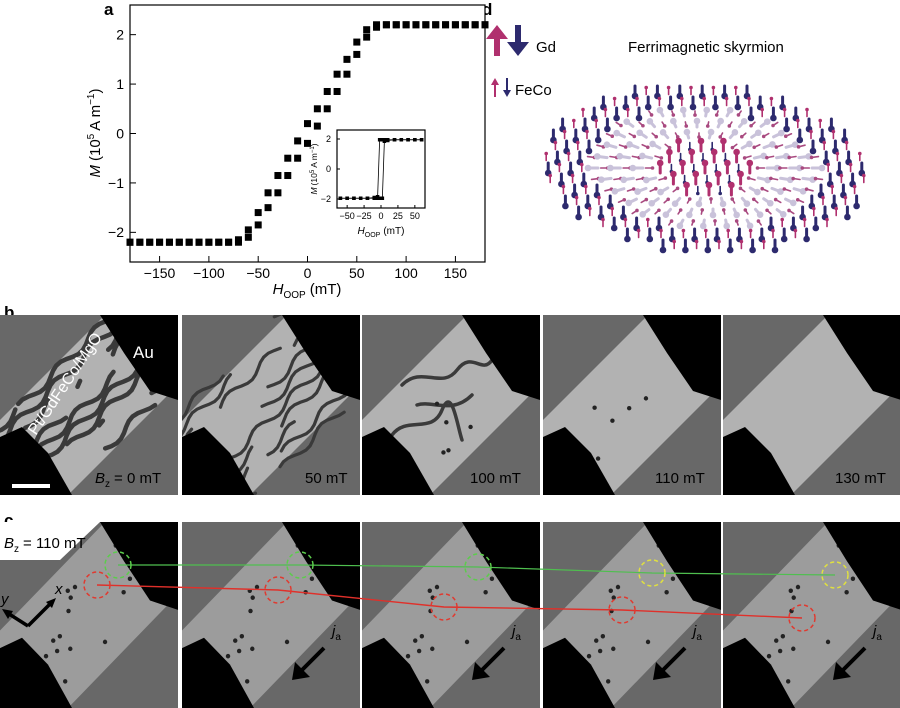 This screenshot has height=708, width=900. I want to click on panel-label: b, so click(9, 312).